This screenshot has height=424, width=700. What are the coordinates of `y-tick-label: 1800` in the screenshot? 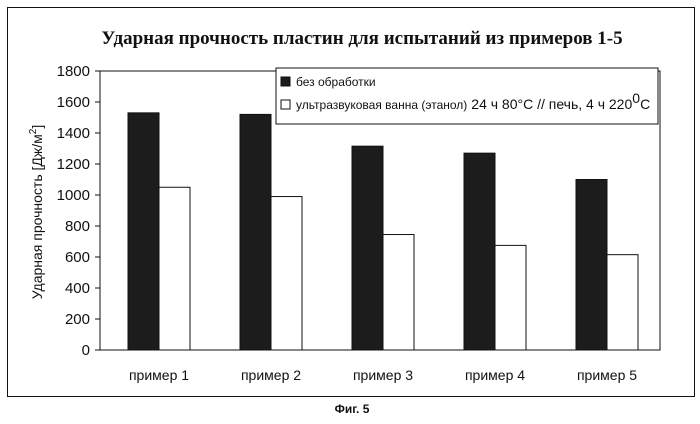 It's located at (73, 71).